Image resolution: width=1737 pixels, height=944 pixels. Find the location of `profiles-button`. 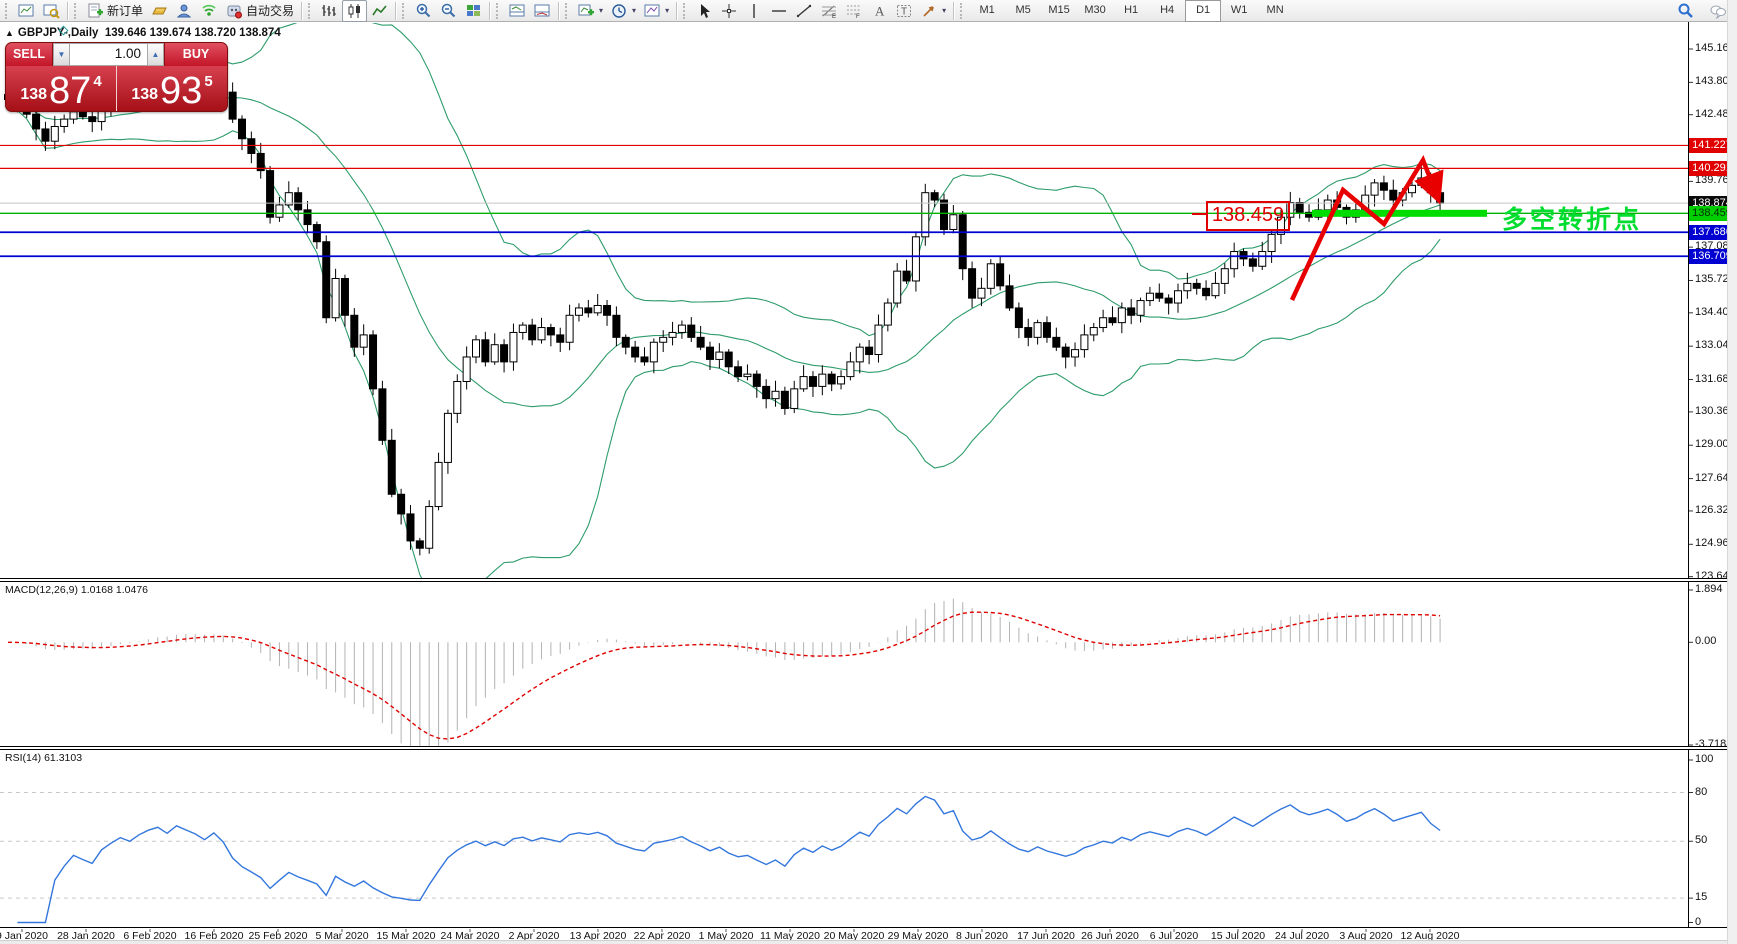

profiles-button is located at coordinates (51, 11).